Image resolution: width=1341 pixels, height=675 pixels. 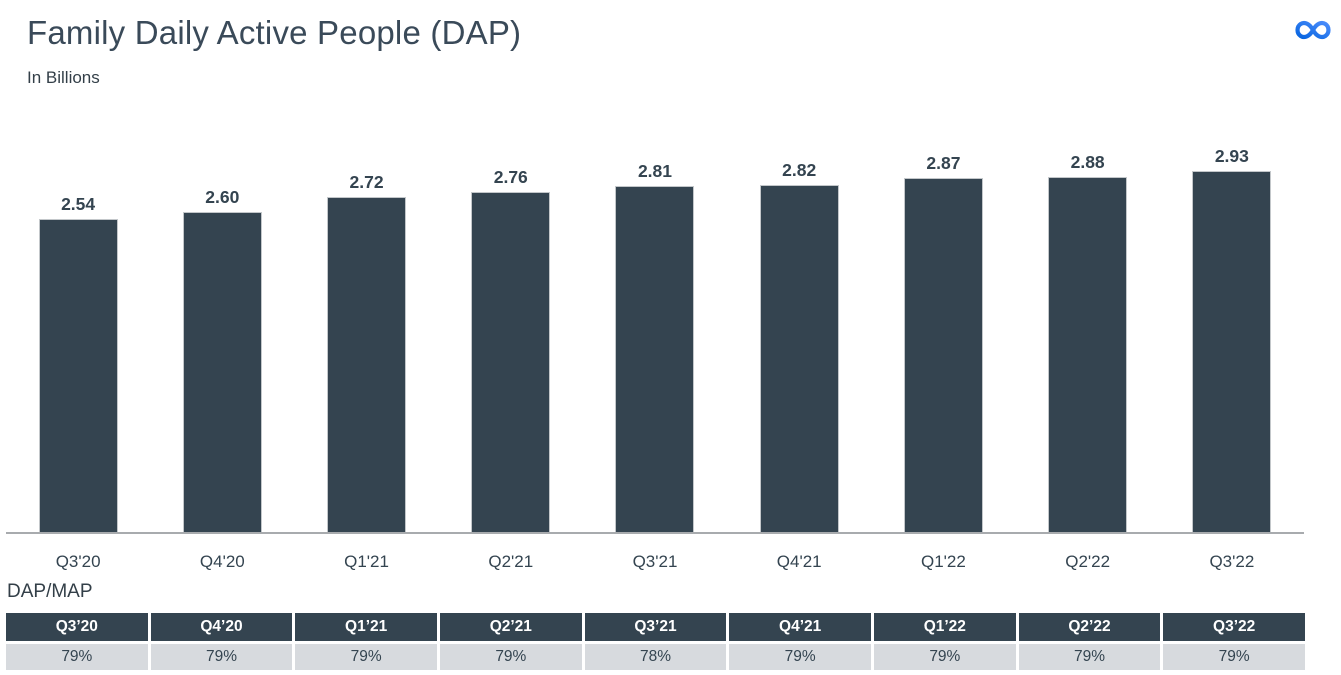 I want to click on table-header-cell: Q4’21, so click(x=800, y=627).